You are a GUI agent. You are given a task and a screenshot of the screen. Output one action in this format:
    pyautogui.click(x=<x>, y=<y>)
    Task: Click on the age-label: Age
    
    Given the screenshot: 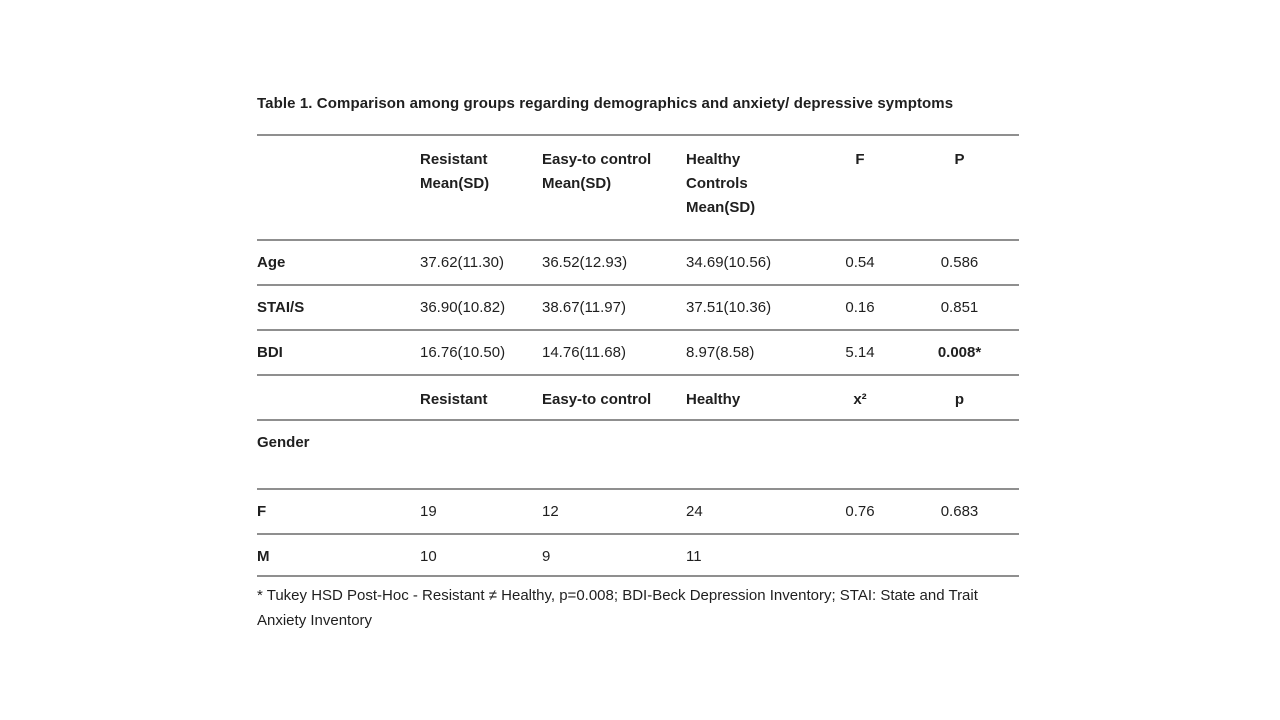 What is the action you would take?
    pyautogui.click(x=271, y=262)
    